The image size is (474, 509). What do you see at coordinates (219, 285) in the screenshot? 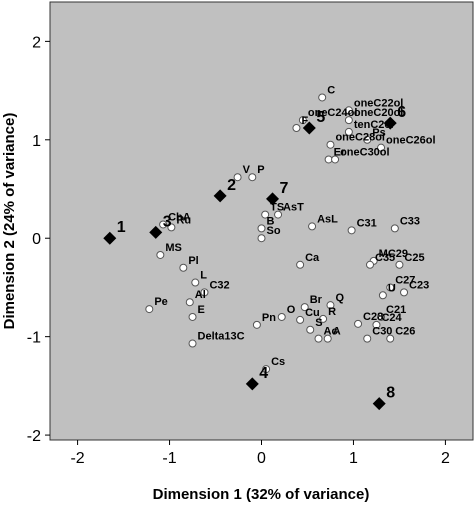
I see `point-label: C32` at bounding box center [219, 285].